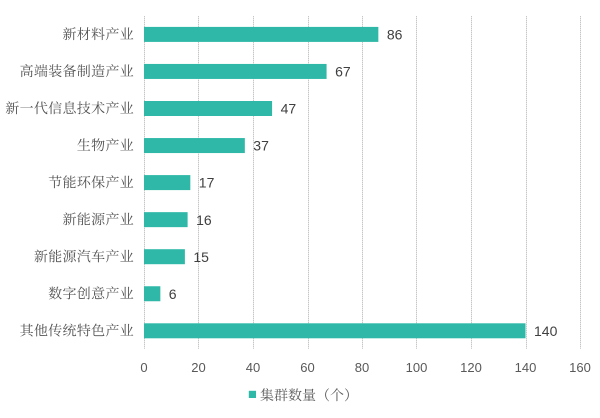 Image resolution: width=600 pixels, height=418 pixels. Describe the element at coordinates (289, 109) in the screenshot. I see `svg-text: 47` at that location.